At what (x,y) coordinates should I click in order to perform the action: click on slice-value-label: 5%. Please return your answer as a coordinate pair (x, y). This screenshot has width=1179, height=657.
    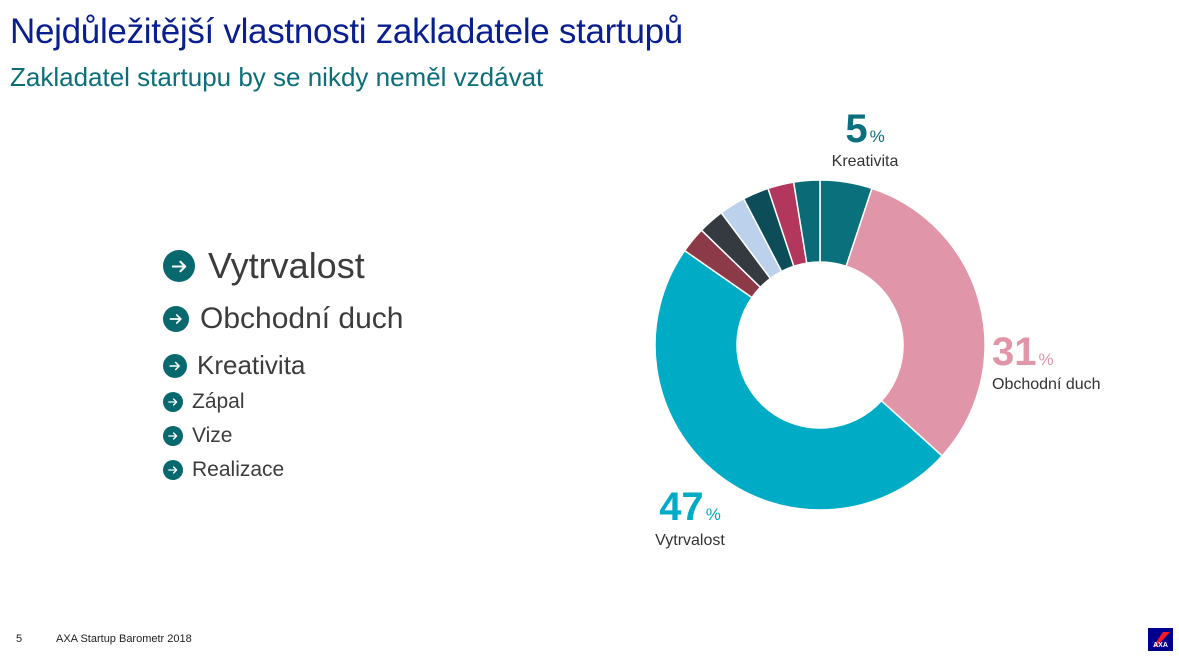
    Looking at the image, I should click on (864, 129).